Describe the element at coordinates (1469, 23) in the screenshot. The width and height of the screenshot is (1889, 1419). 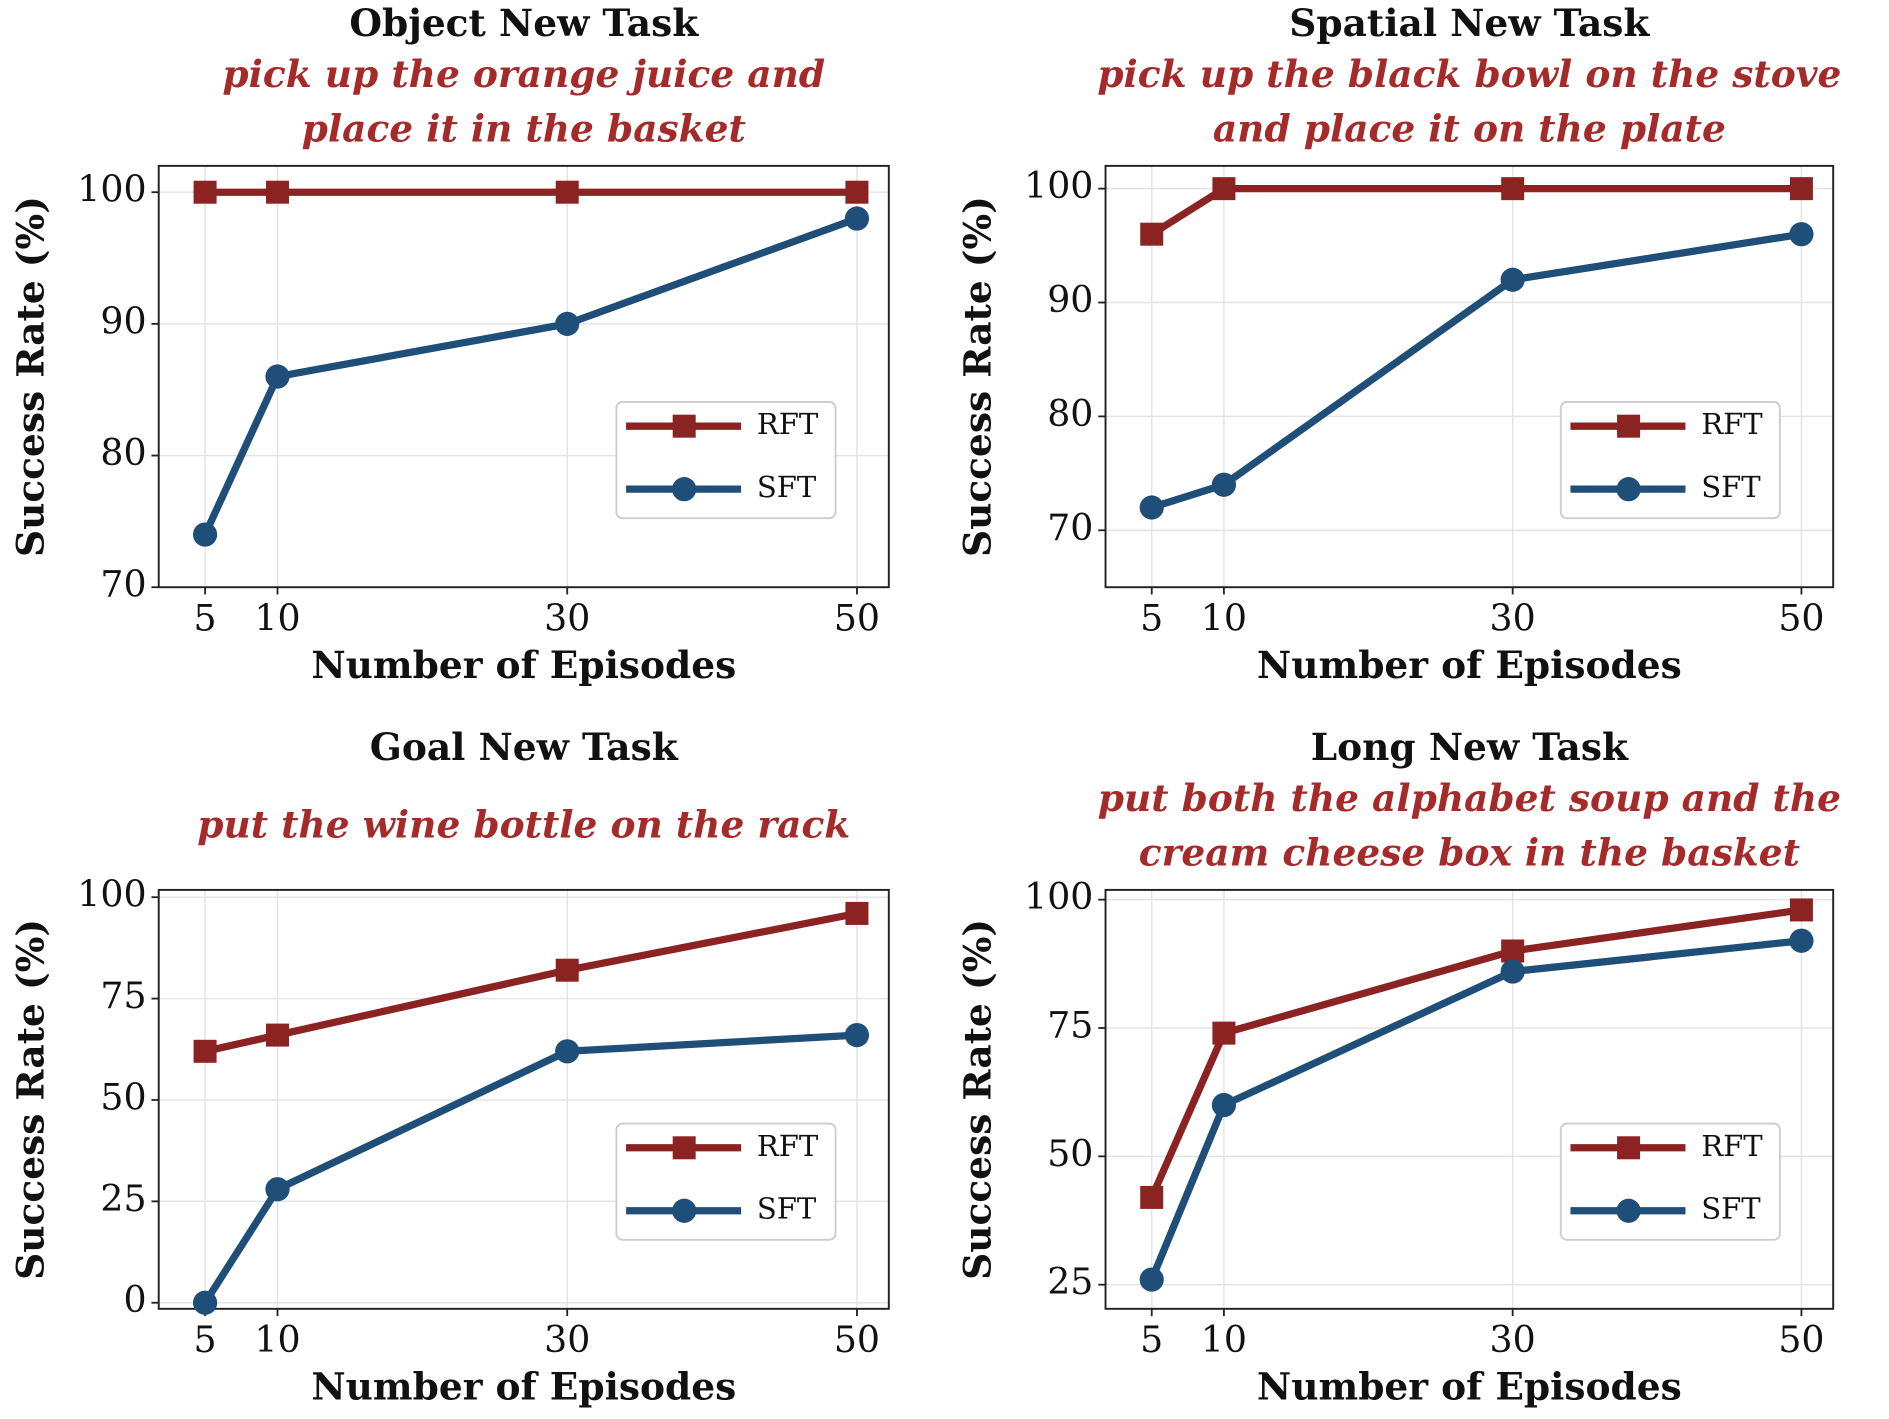
I see `chart-title: Spatial New Task` at that location.